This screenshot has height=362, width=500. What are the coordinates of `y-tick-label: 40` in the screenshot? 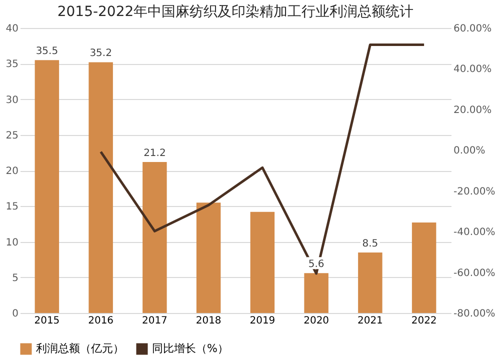 It's located at (12, 29).